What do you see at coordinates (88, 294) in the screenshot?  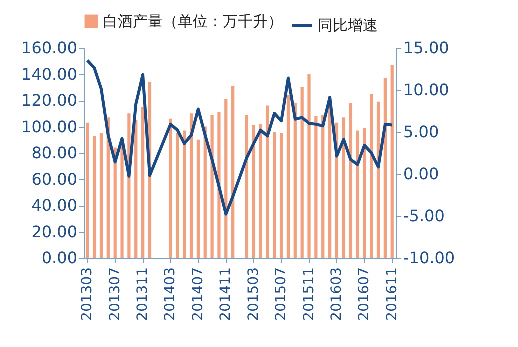 I see `x-tick-label: 201303` at bounding box center [88, 294].